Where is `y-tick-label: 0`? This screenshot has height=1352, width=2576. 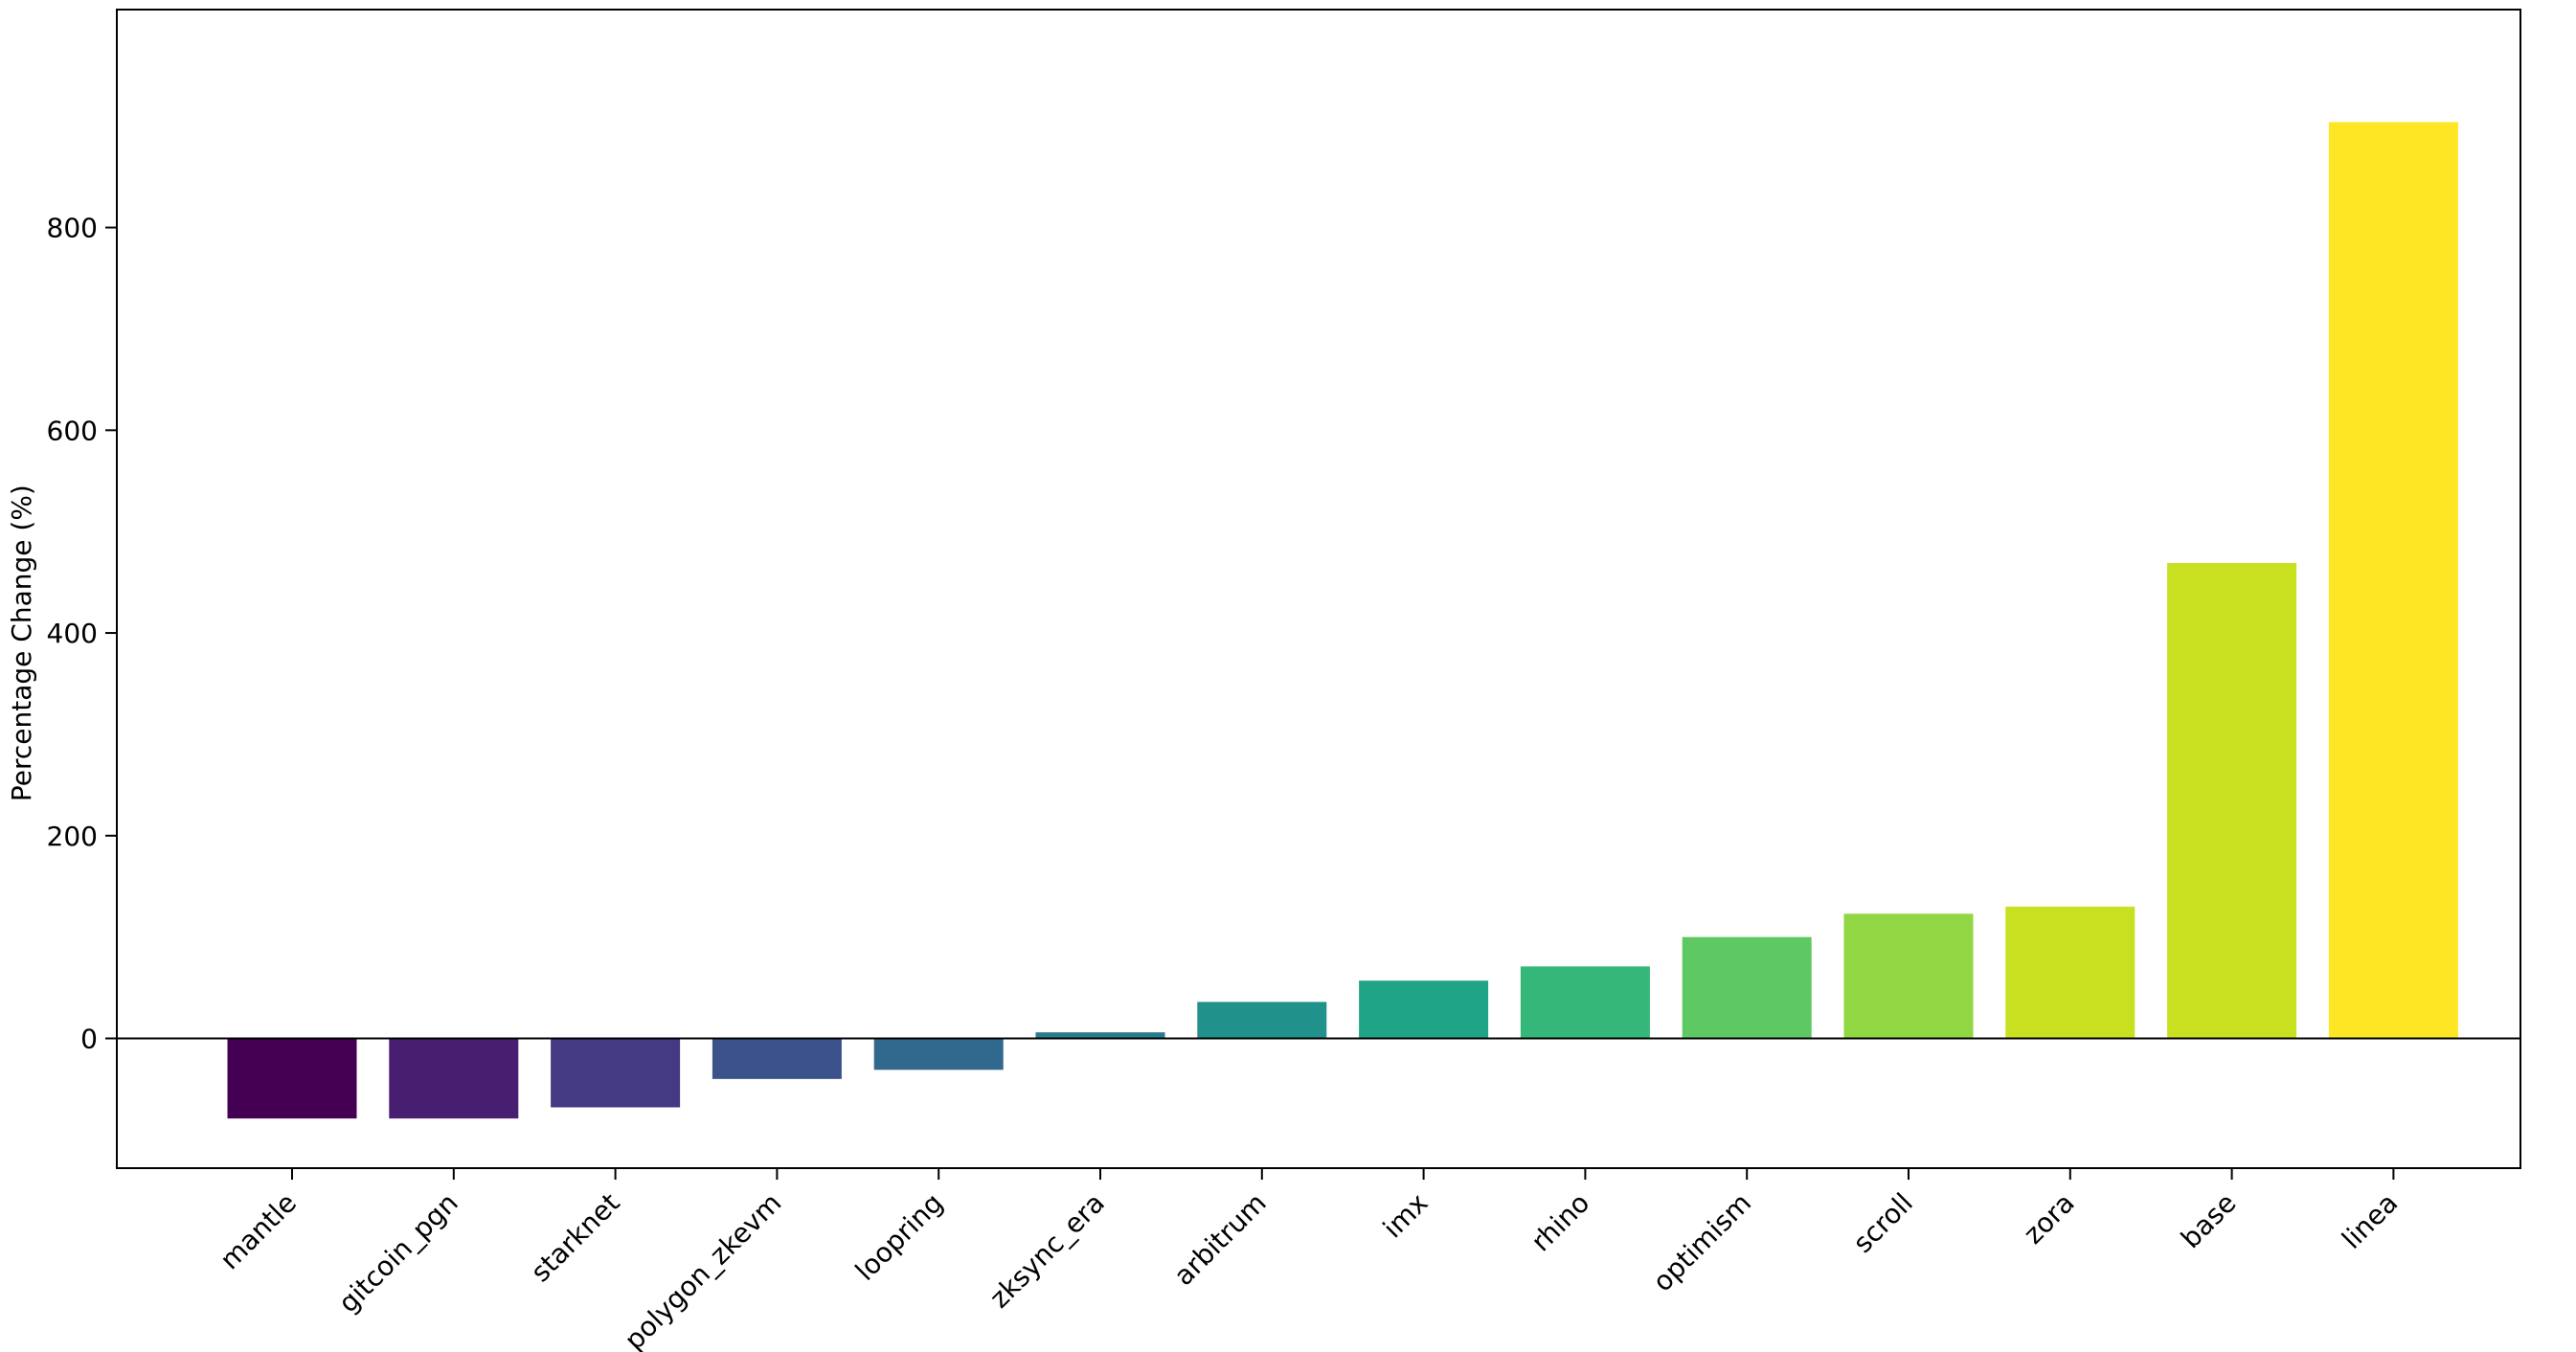
y-tick-label: 0 is located at coordinates (89, 1038).